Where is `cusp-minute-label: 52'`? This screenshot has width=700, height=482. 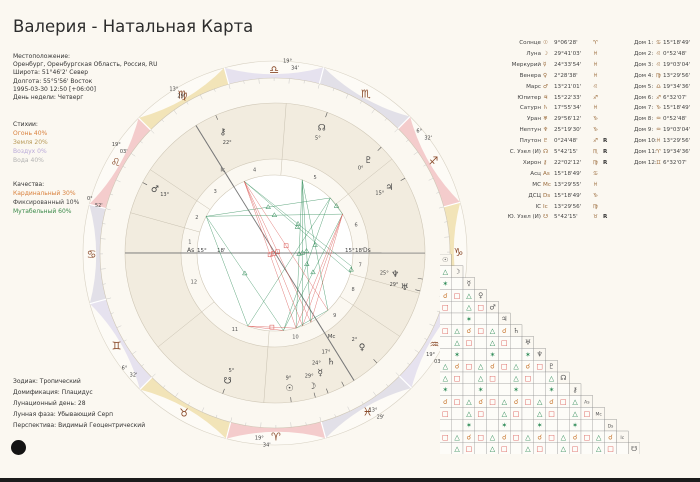 cusp-minute-label: 52' is located at coordinates (99, 206).